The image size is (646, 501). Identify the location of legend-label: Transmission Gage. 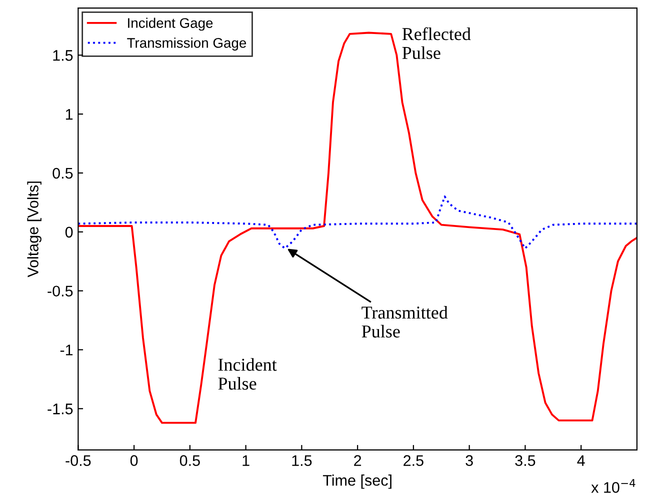
(186, 44).